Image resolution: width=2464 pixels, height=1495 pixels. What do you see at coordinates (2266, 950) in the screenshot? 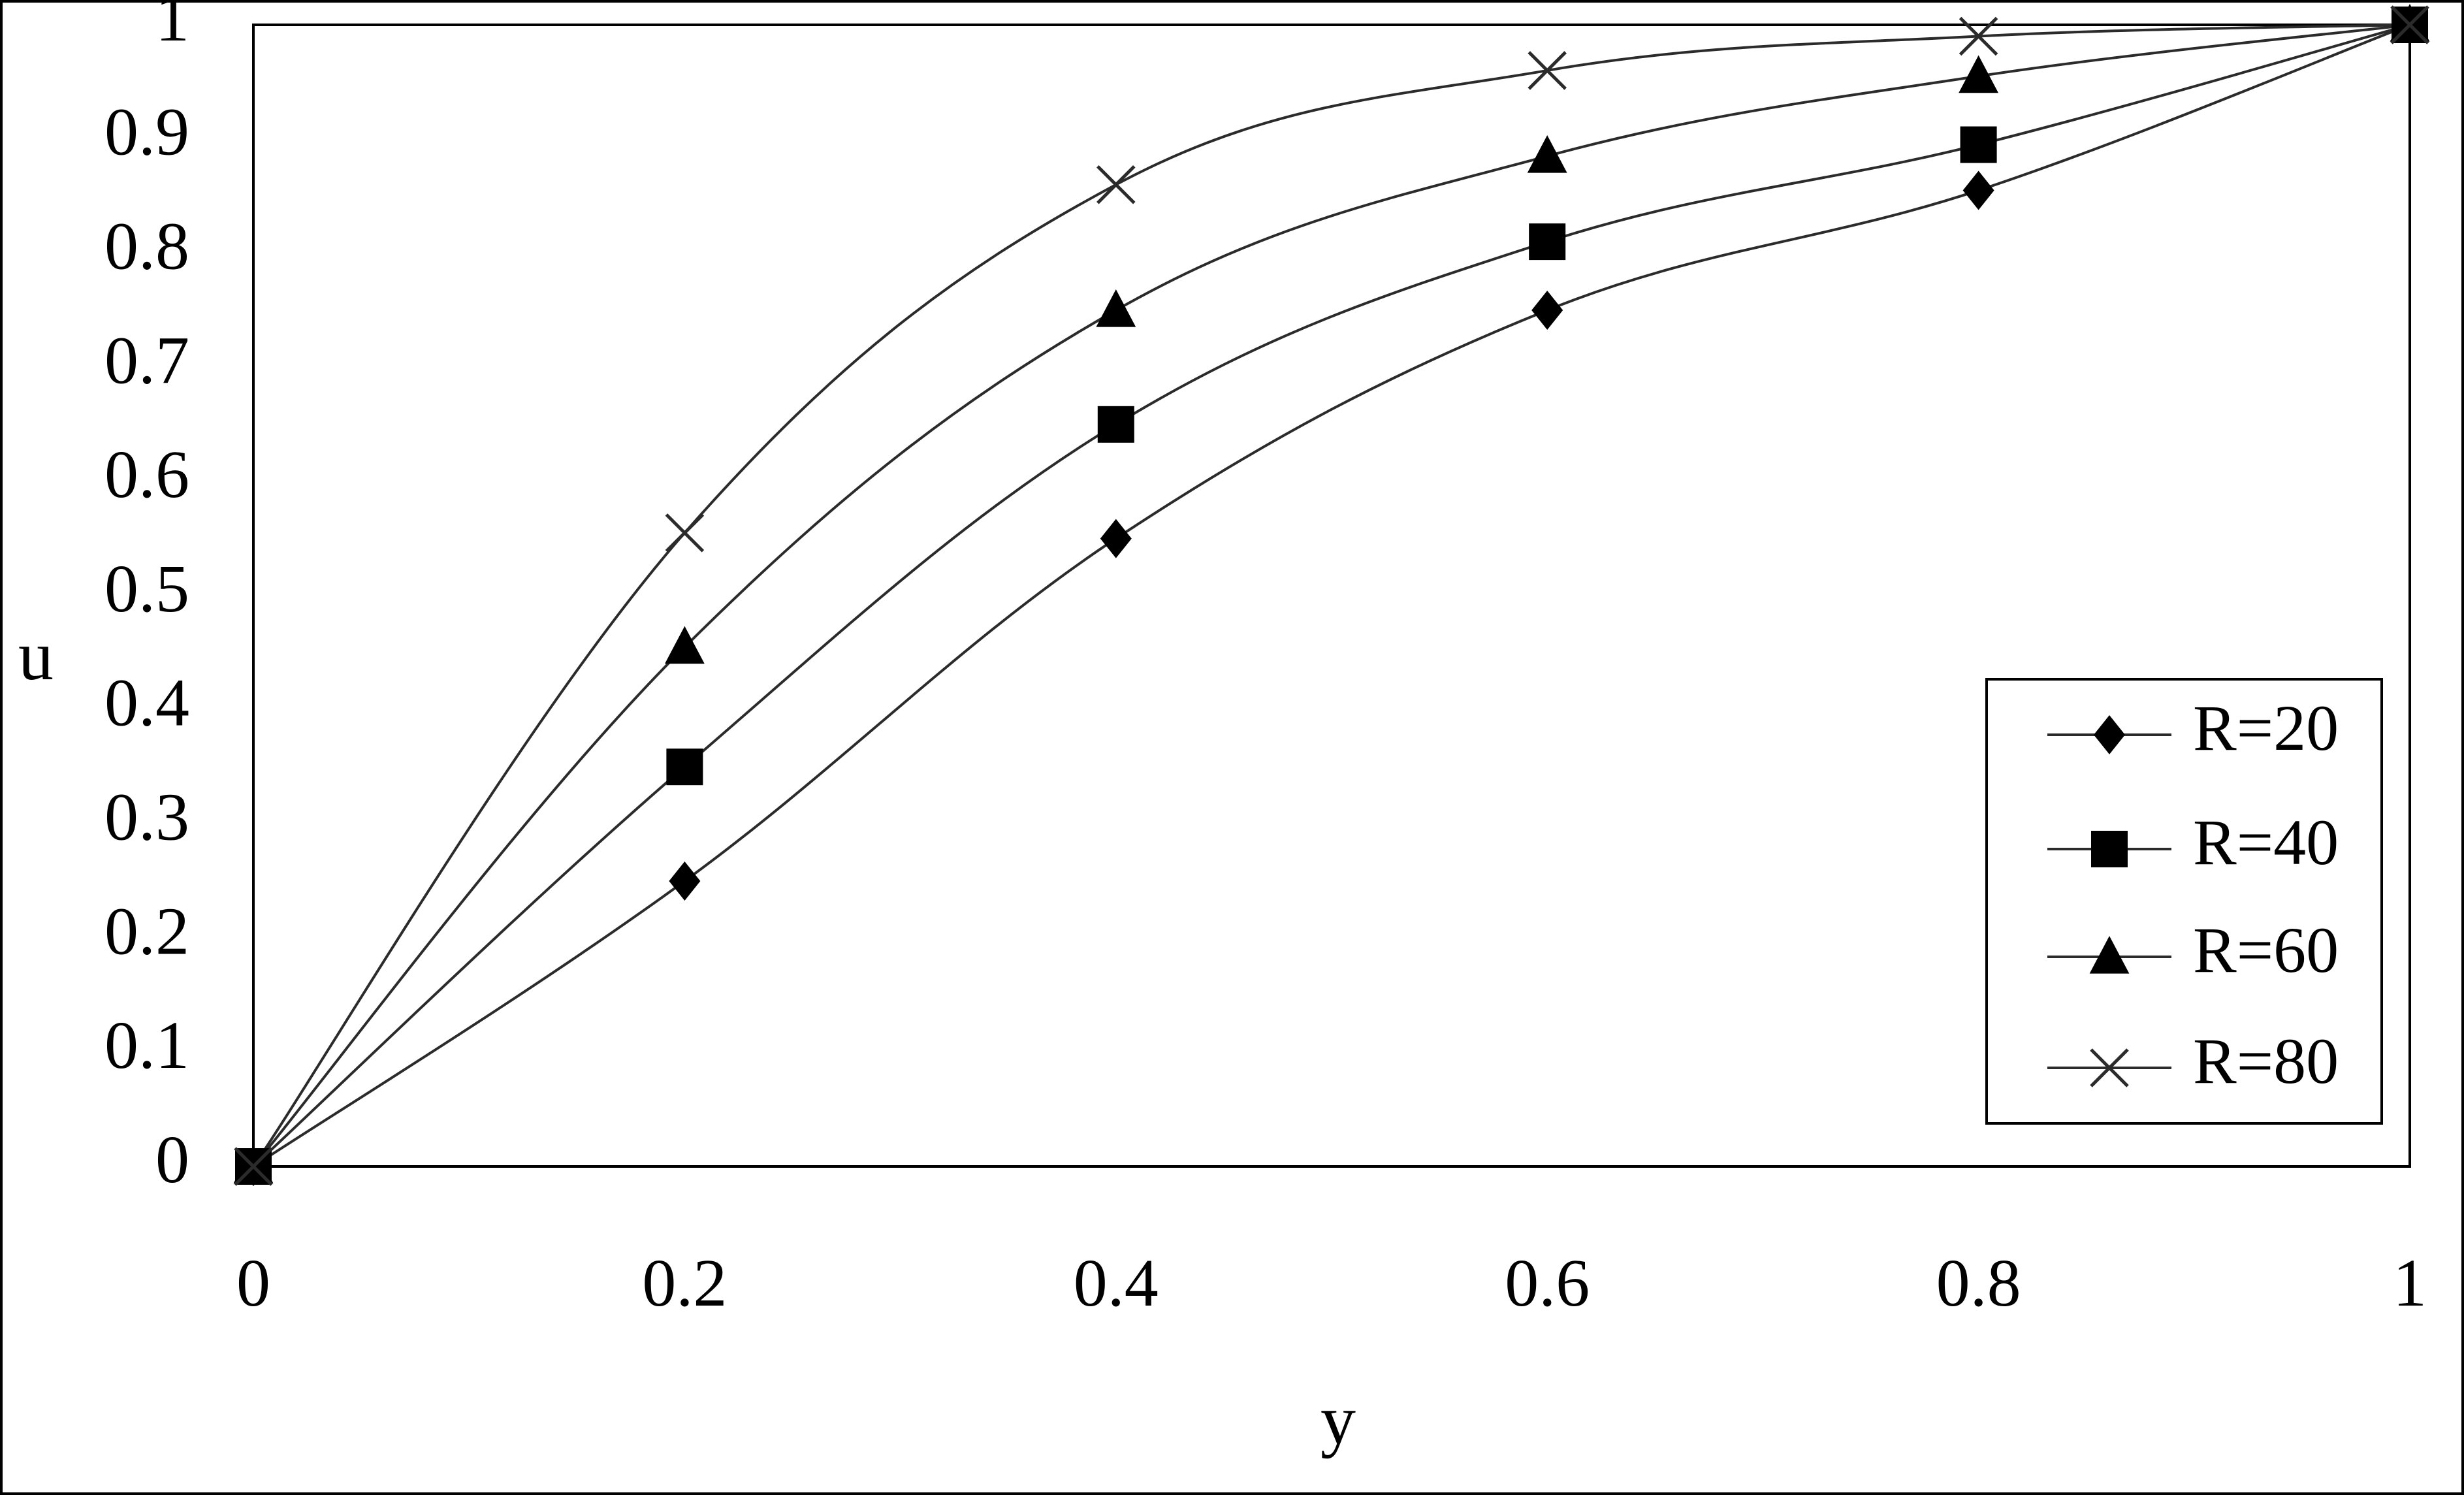
I see `legend-label: R=60` at bounding box center [2266, 950].